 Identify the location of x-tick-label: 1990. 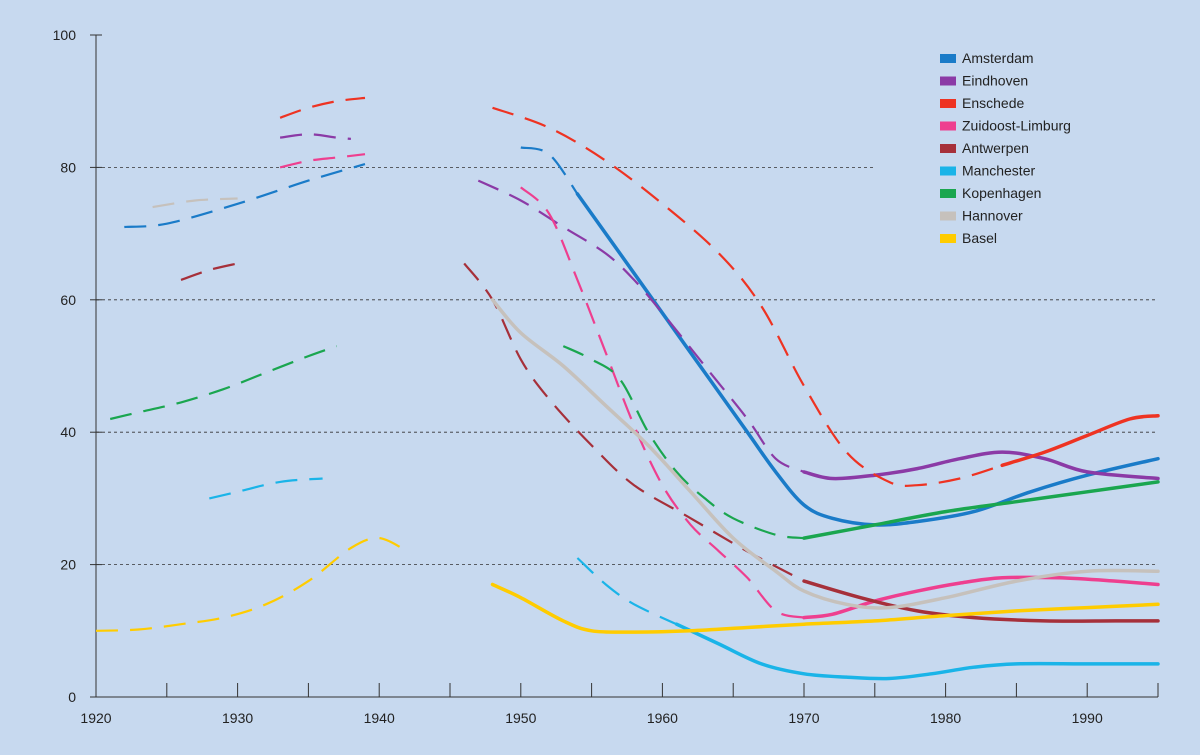
(1087, 718).